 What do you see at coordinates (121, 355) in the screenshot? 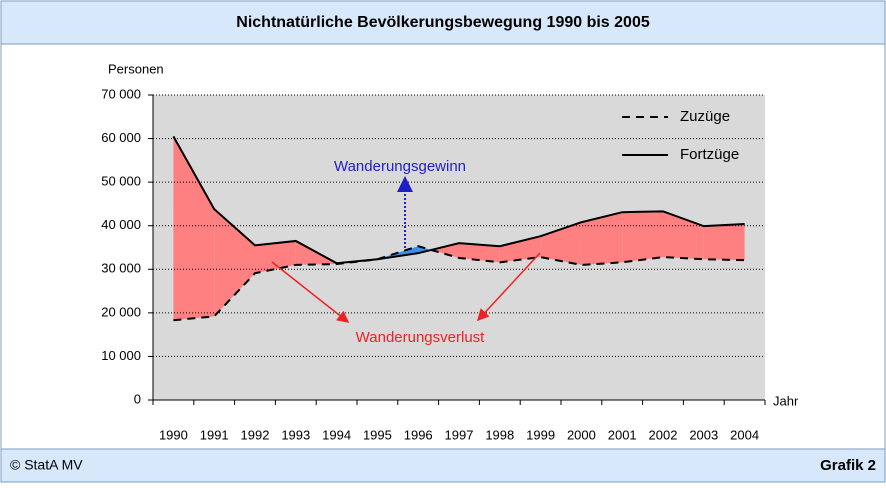
I see `y-tick-label: 10 000` at bounding box center [121, 355].